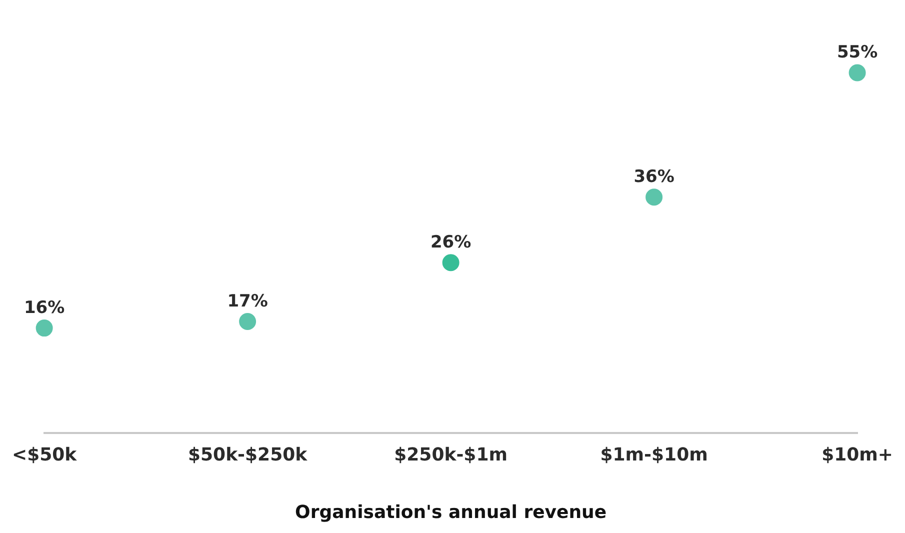 This screenshot has width=905, height=533. I want to click on x-tick-label: <$50k, so click(45, 455).